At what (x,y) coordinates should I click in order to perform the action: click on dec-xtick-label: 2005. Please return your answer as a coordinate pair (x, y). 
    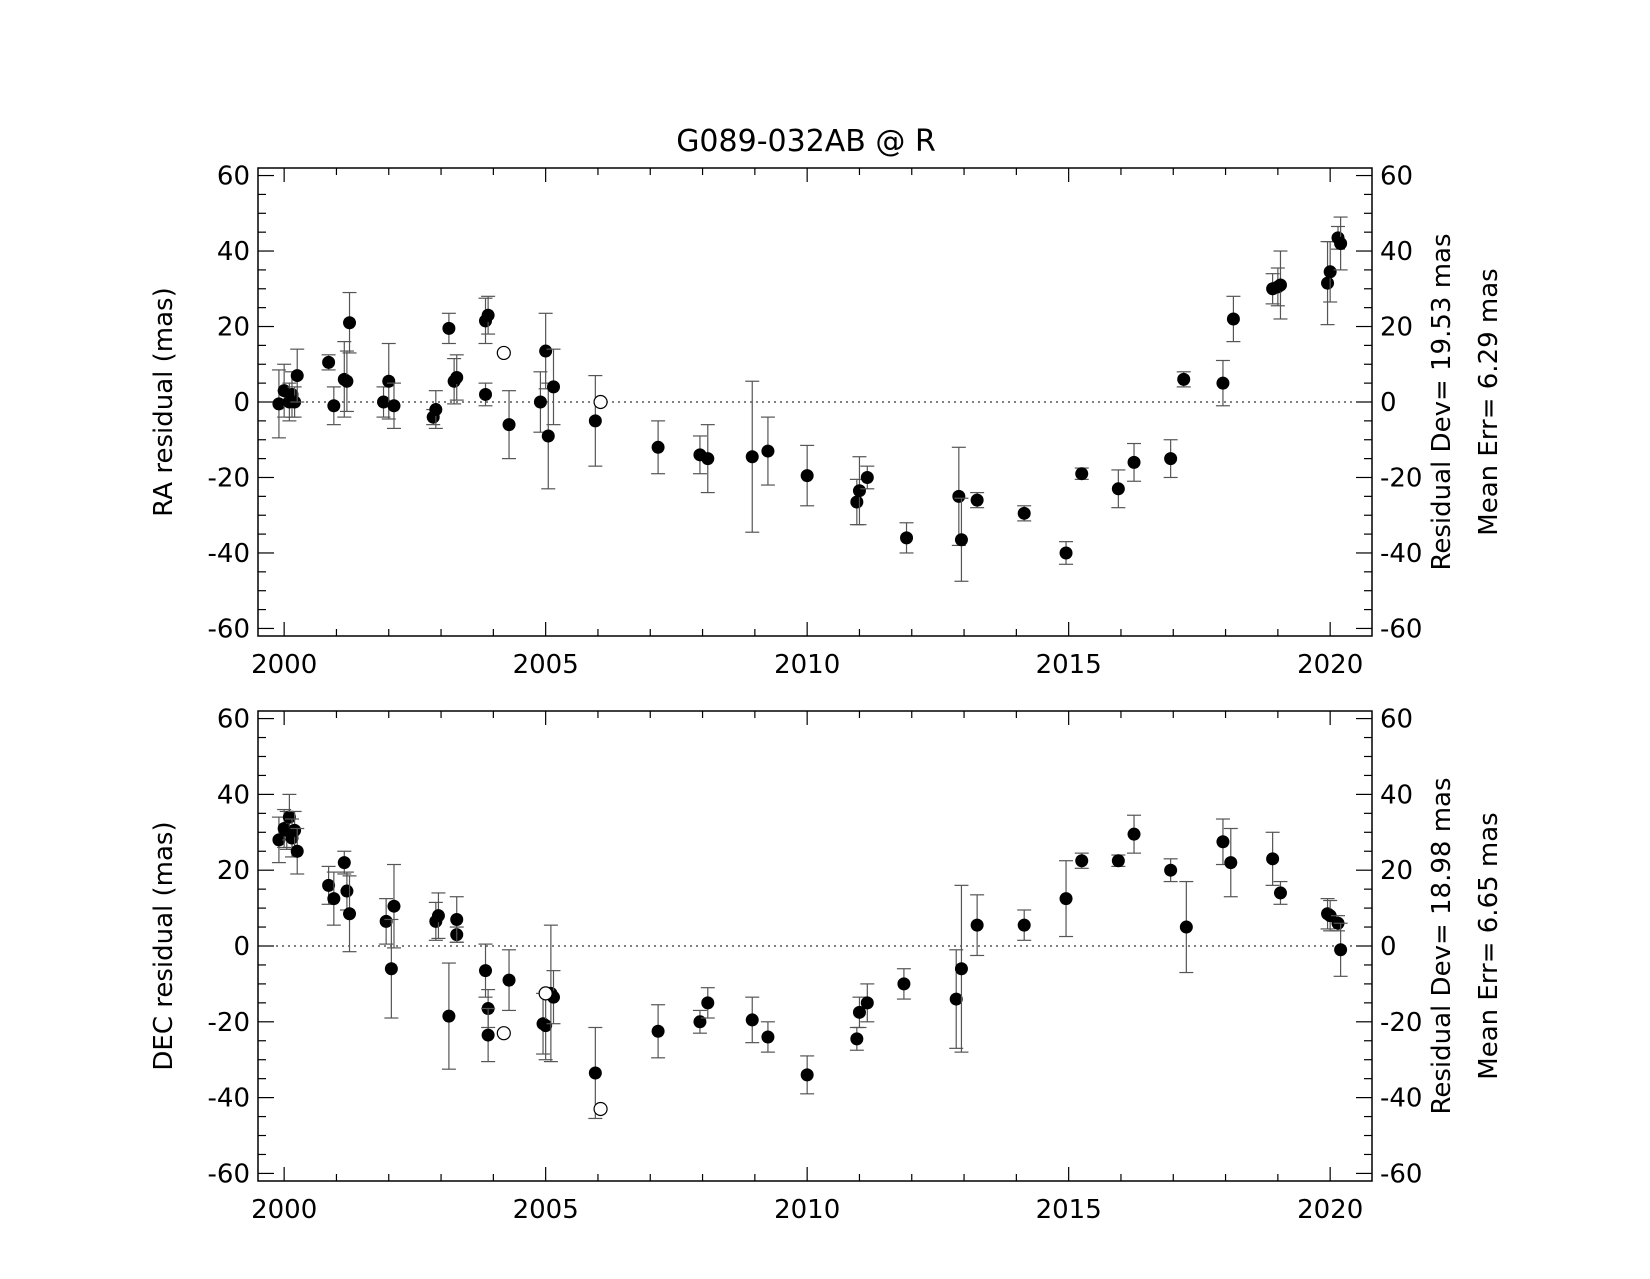
    Looking at the image, I should click on (546, 1210).